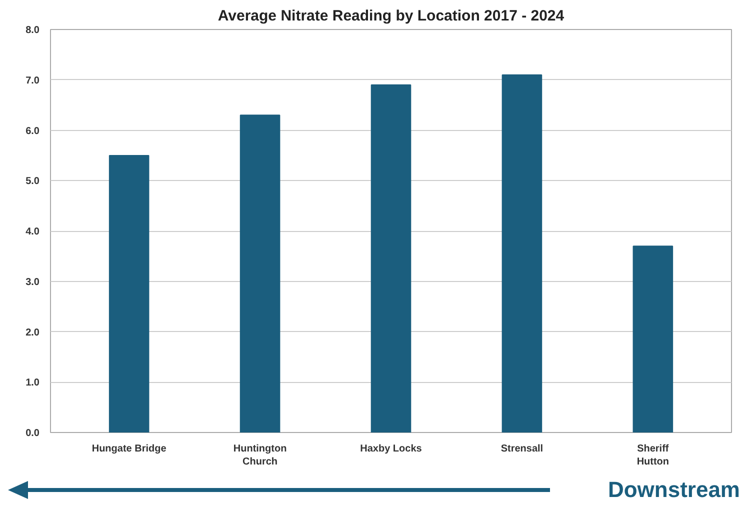 Image resolution: width=746 pixels, height=511 pixels. What do you see at coordinates (33, 30) in the screenshot?
I see `y-tick-label: 8.0` at bounding box center [33, 30].